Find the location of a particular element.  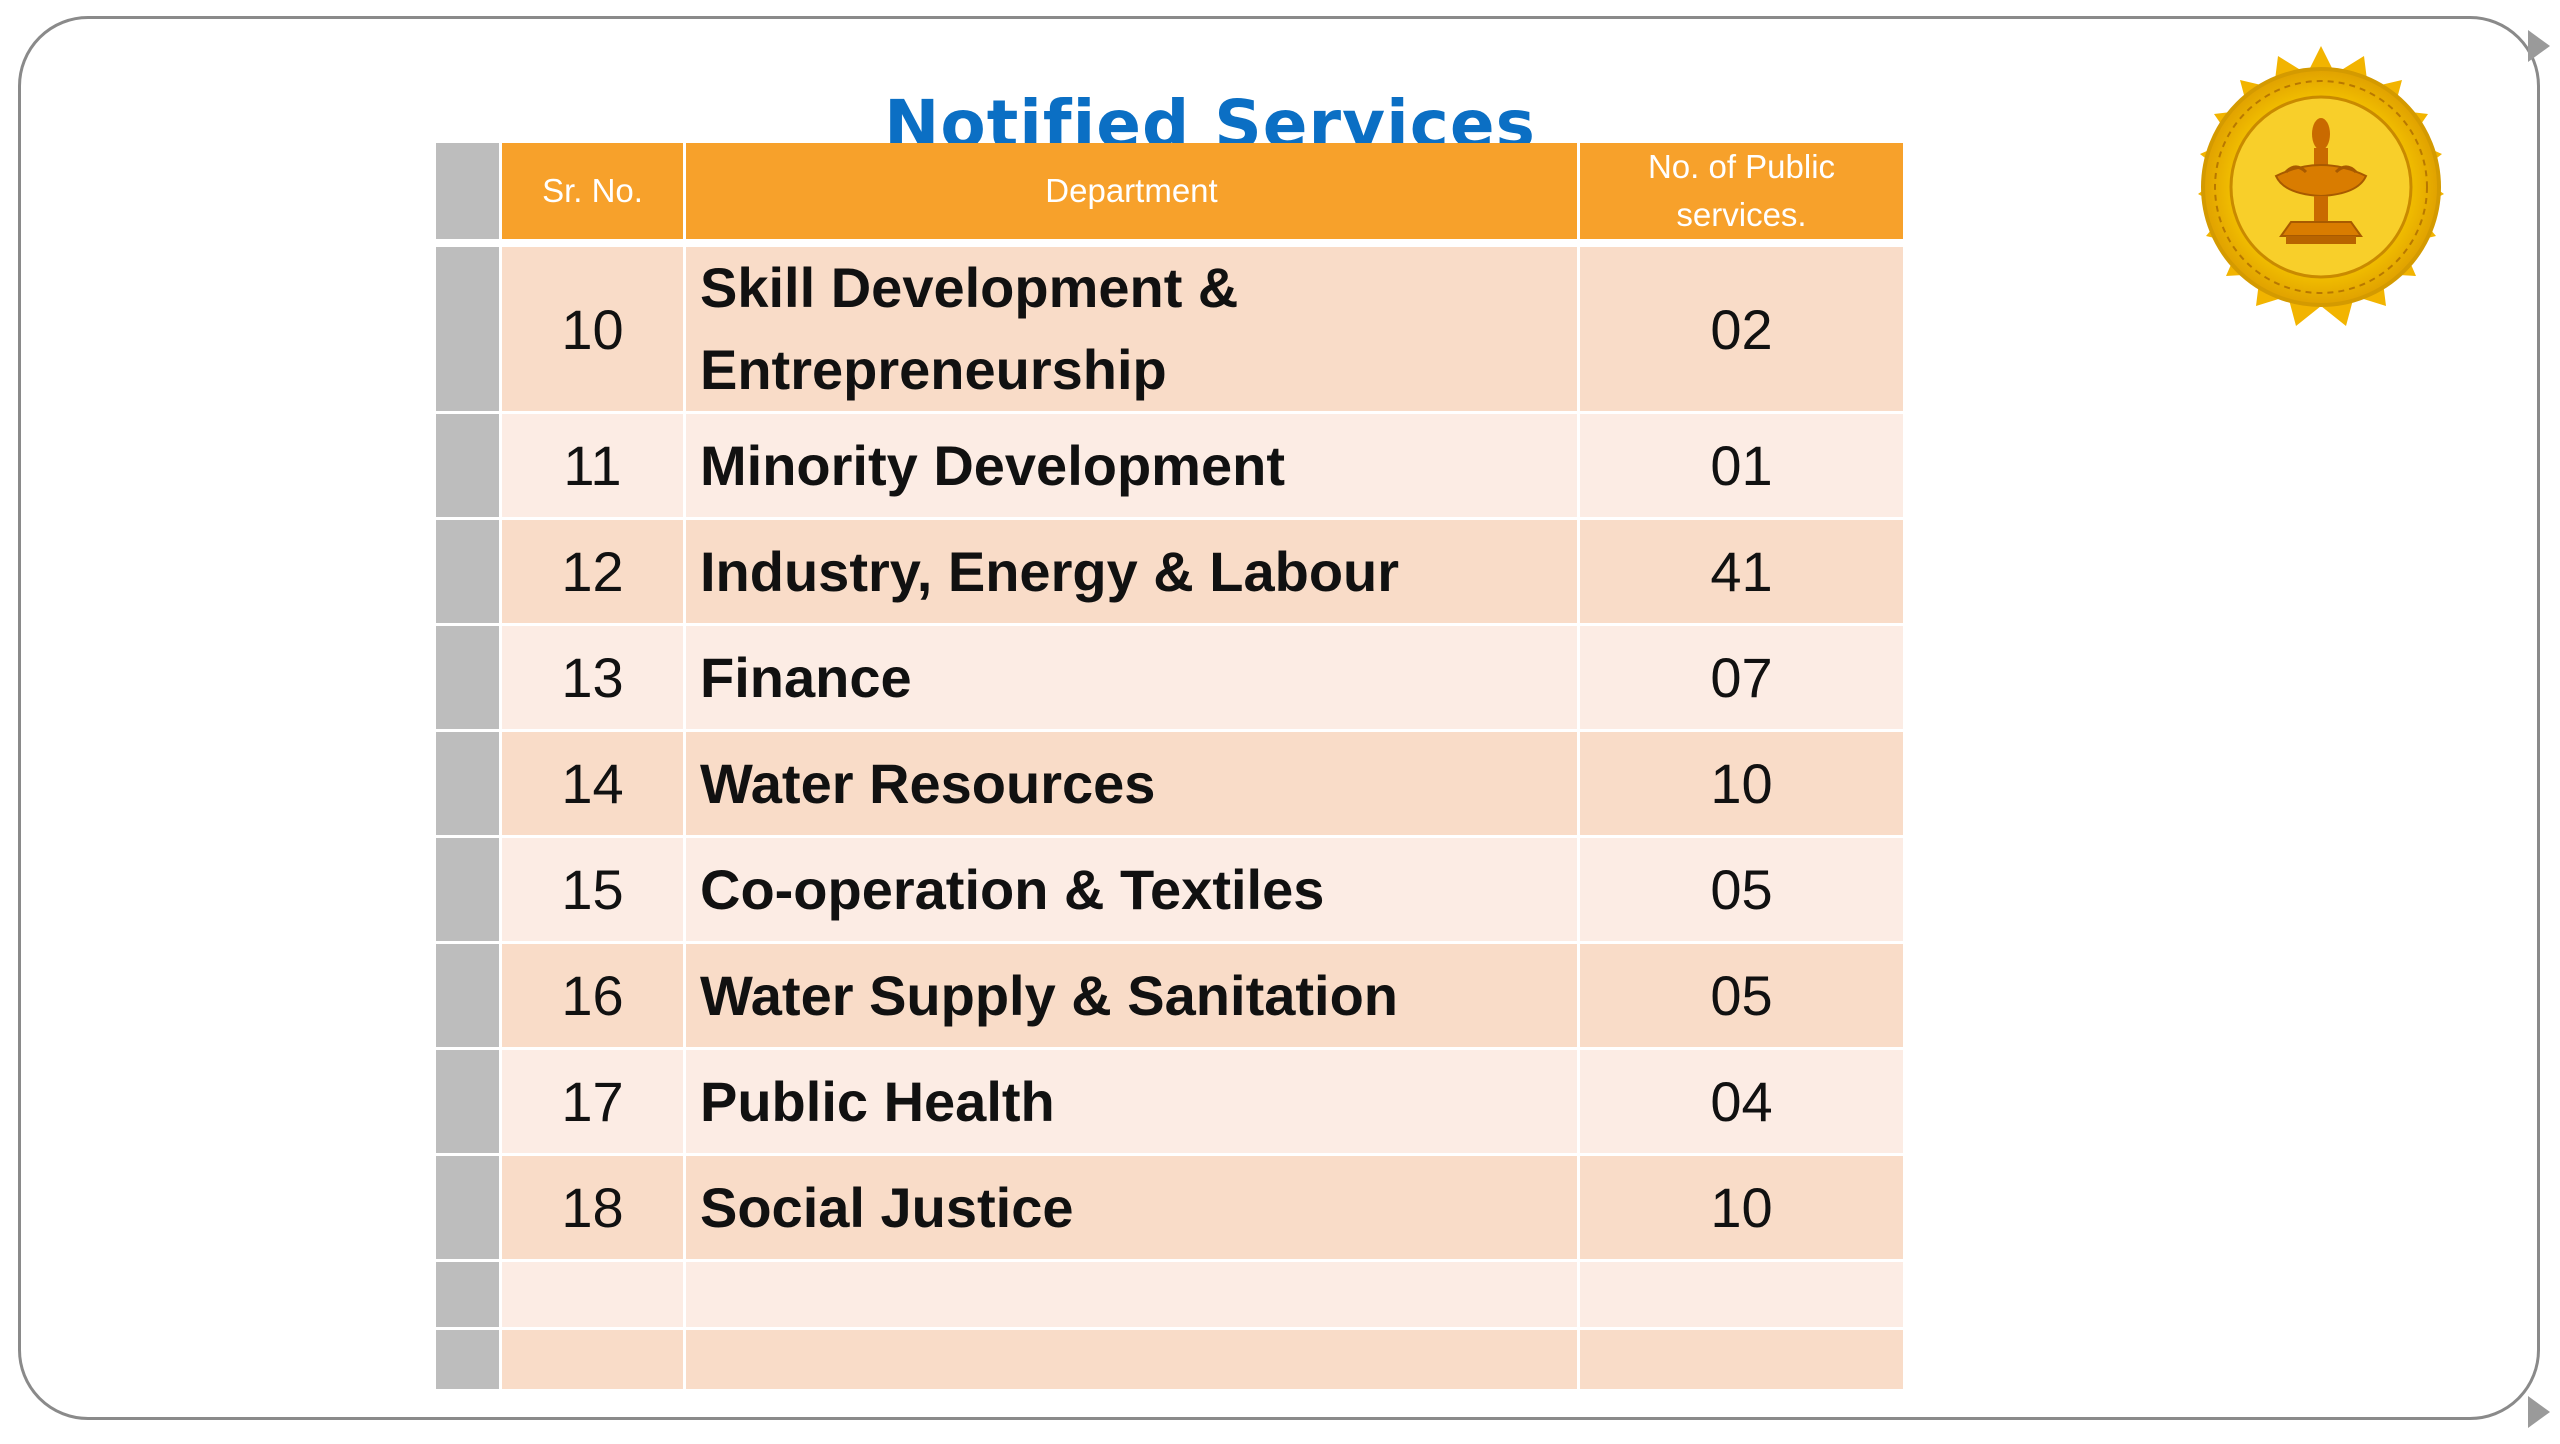

service-count-cell: 01 is located at coordinates (1743, 467).